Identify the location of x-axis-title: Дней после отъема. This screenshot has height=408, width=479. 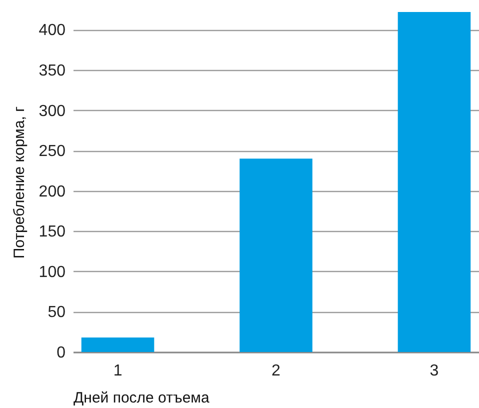
(142, 398).